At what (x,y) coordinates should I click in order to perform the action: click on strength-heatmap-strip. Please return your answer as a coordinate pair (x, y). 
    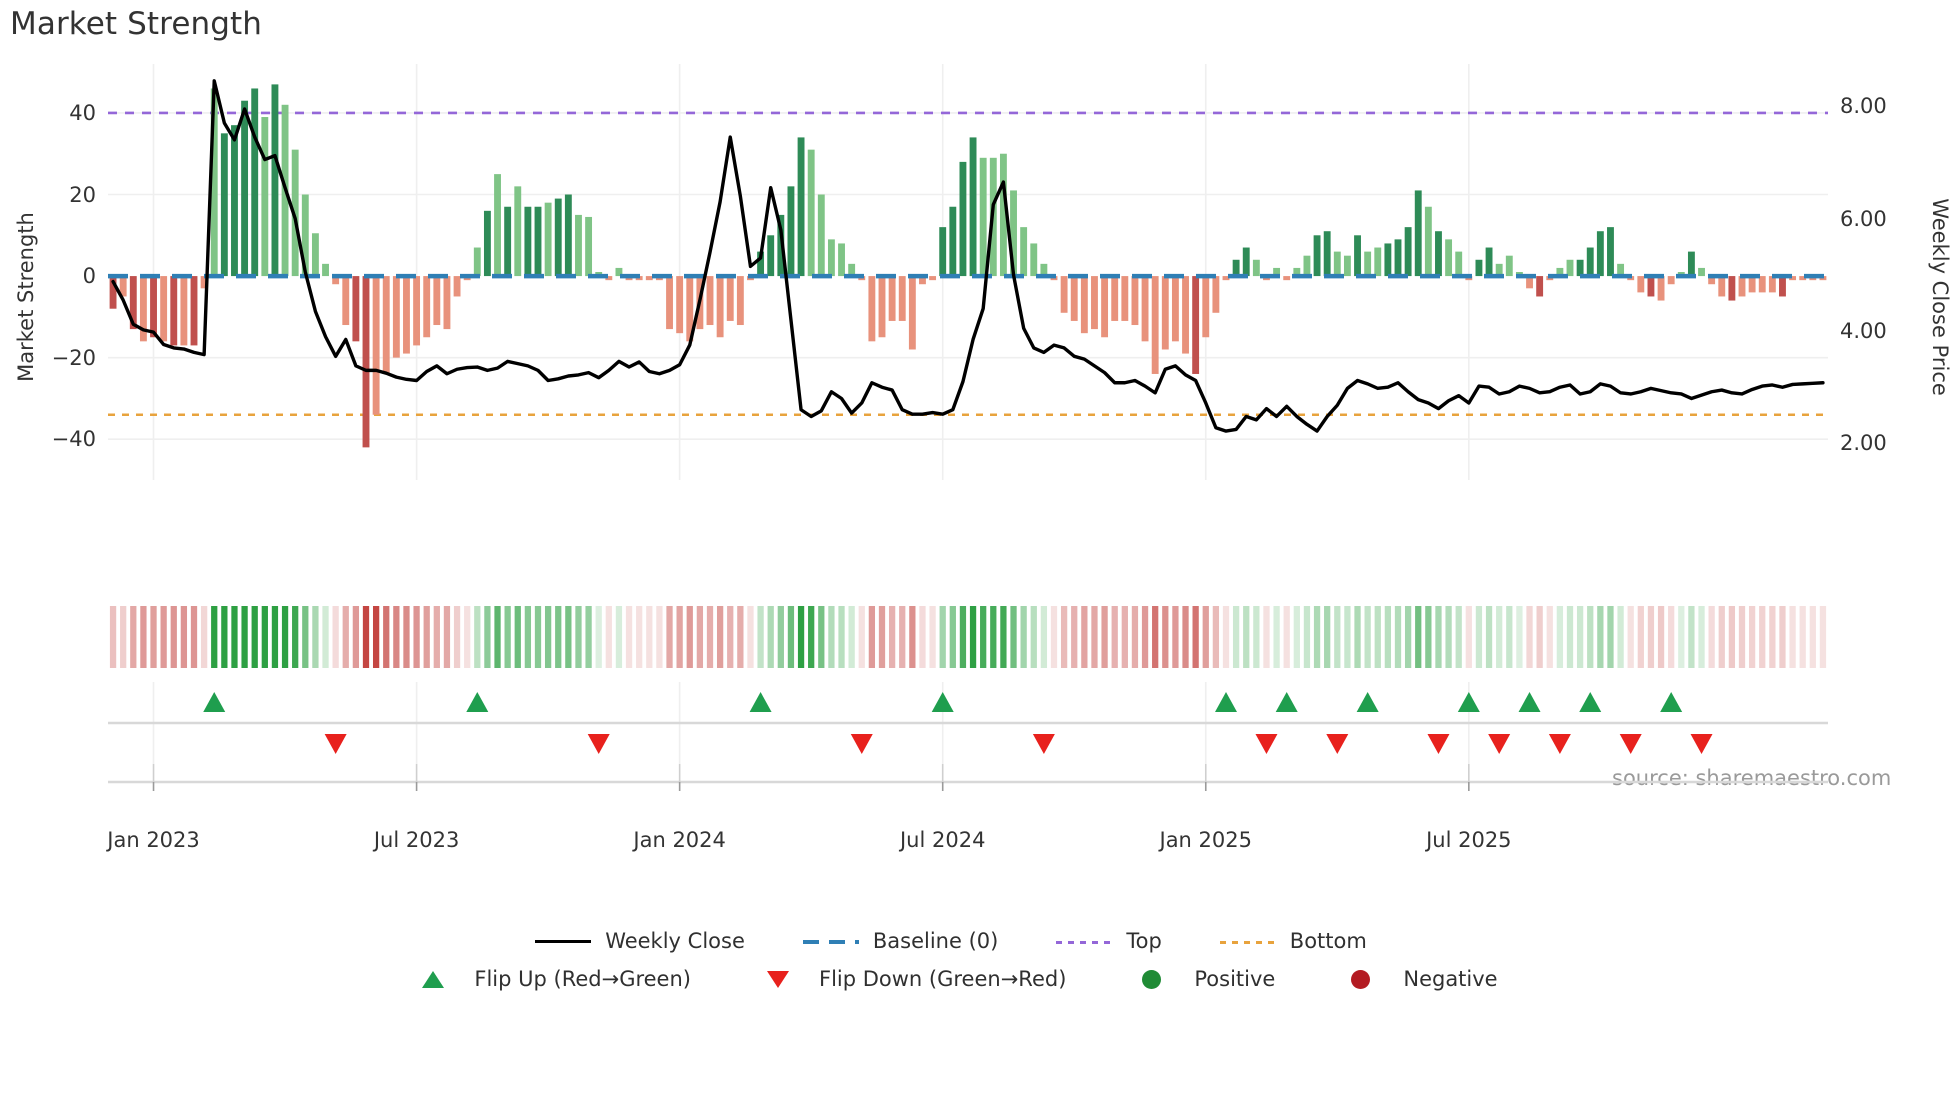
    Looking at the image, I should click on (968, 637).